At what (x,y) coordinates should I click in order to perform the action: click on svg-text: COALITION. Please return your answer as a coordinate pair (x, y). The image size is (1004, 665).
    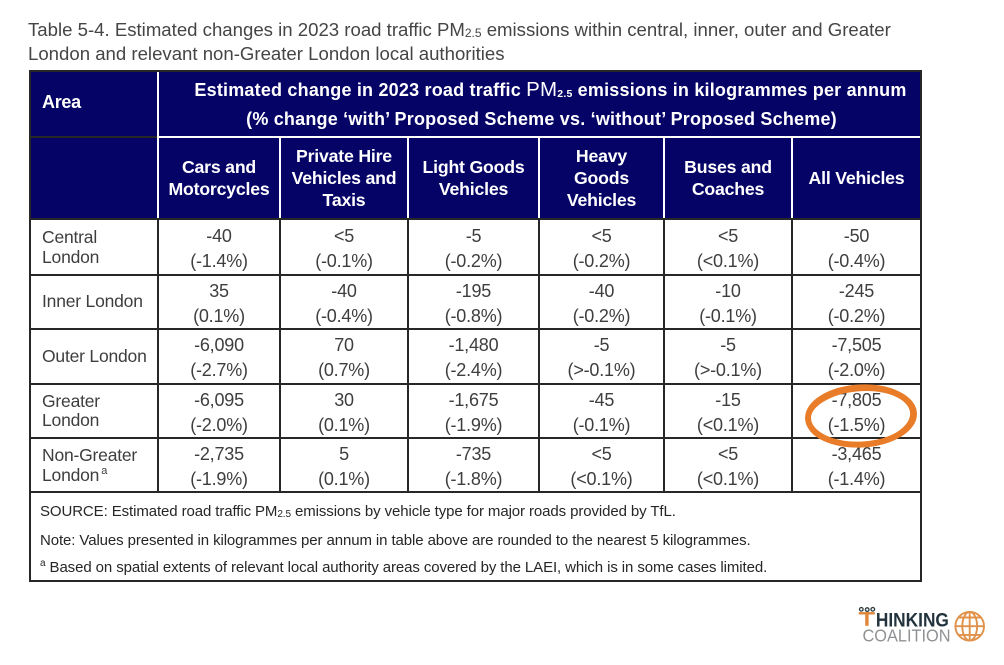
    Looking at the image, I should click on (907, 635).